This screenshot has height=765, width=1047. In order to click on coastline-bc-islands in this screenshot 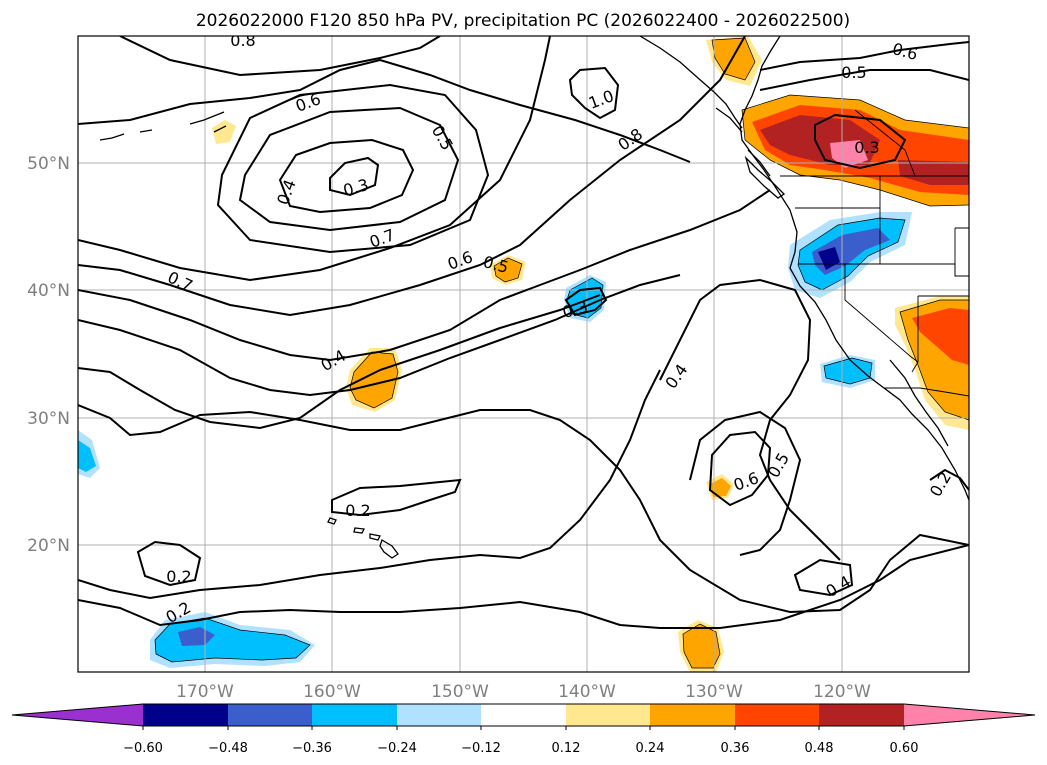, I will do `click(705, 106)`.